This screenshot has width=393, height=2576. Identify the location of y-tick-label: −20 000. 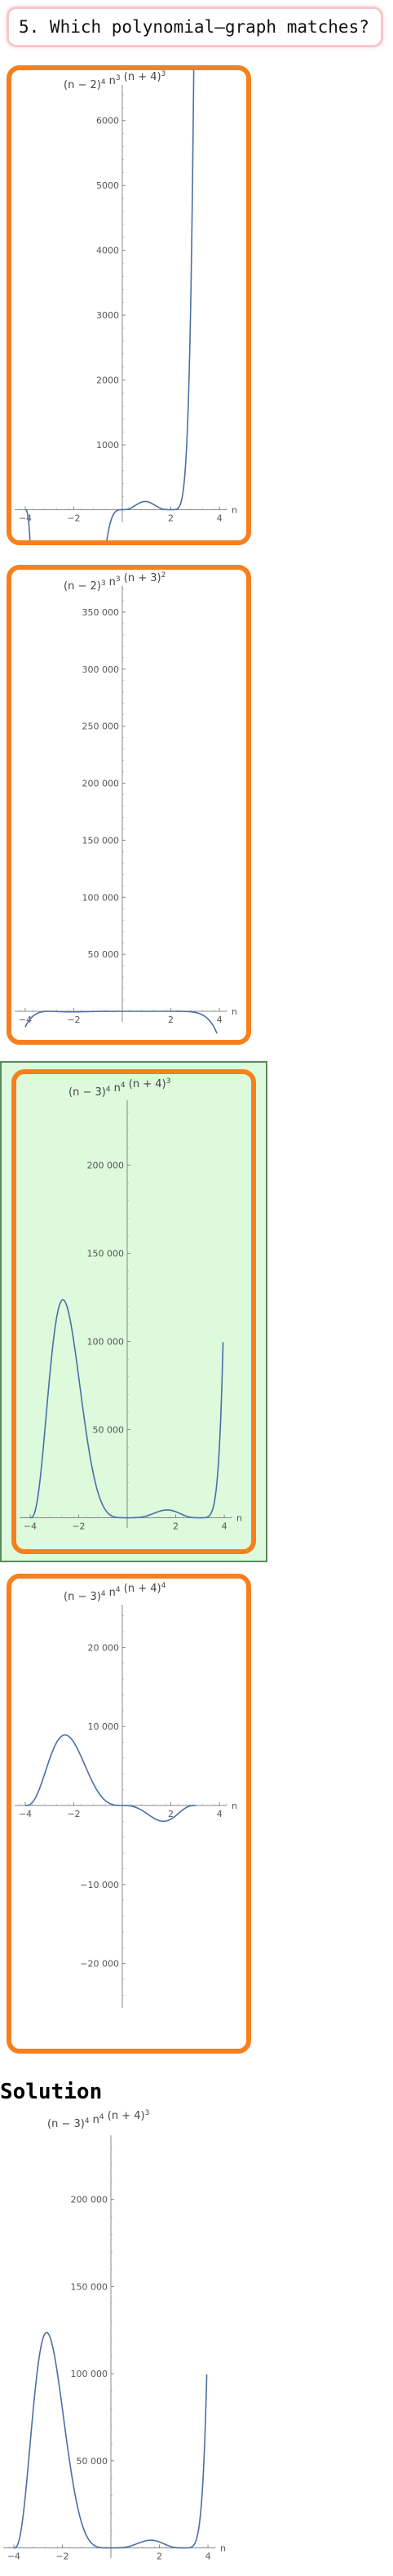
(99, 1964).